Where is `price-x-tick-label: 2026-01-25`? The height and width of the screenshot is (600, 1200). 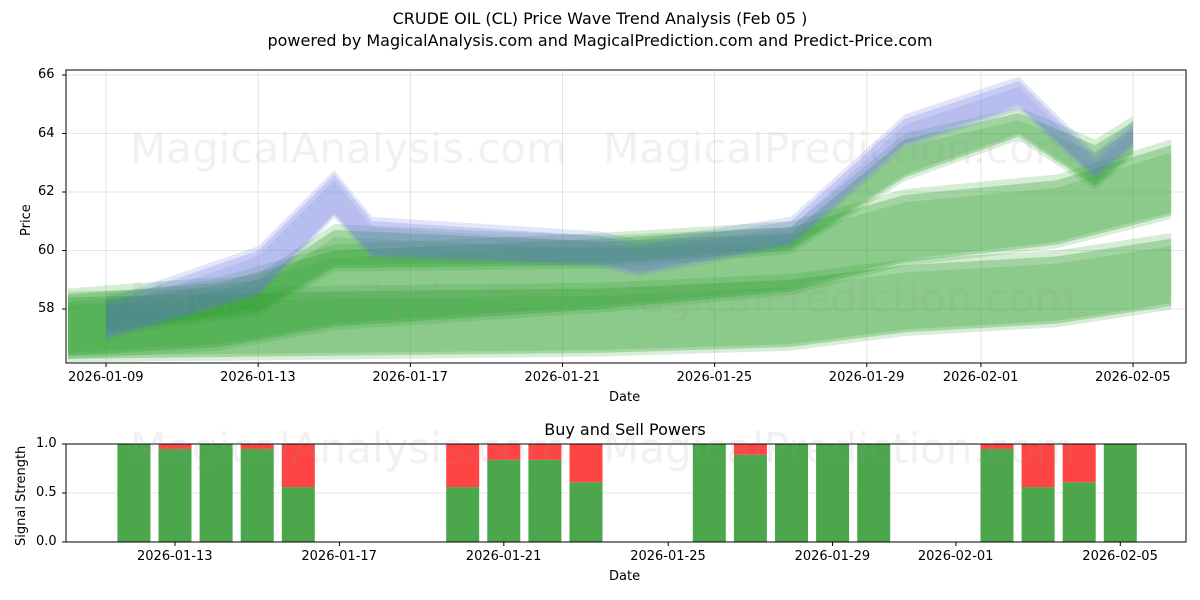 price-x-tick-label: 2026-01-25 is located at coordinates (714, 377).